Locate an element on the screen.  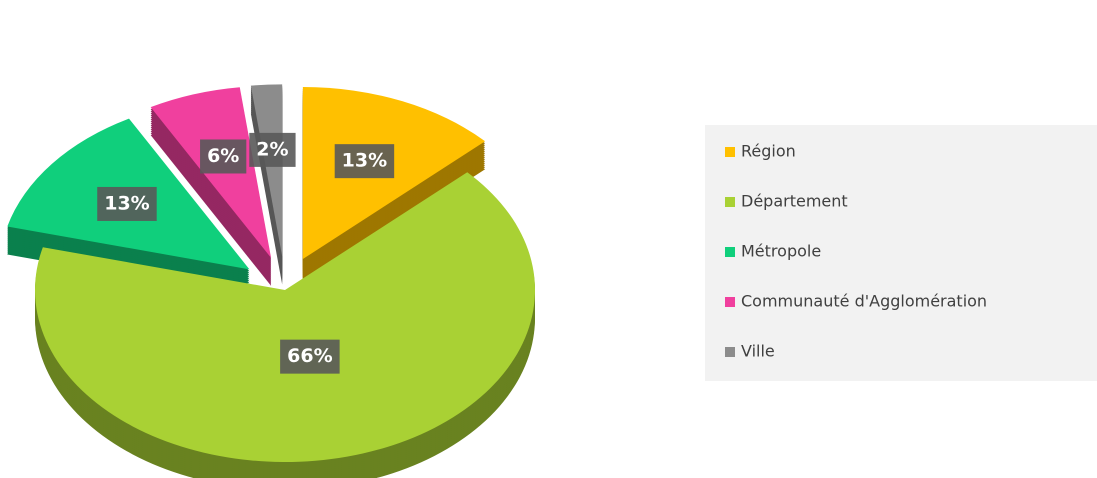
data-label: 2% is located at coordinates (272, 149).